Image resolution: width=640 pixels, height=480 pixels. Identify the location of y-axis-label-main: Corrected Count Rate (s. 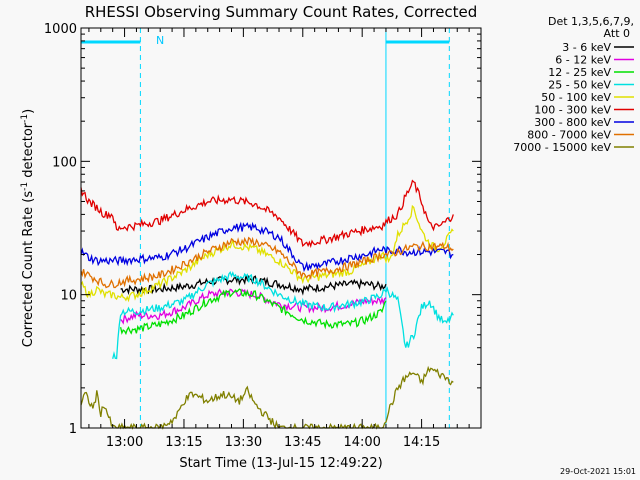
(28, 269).